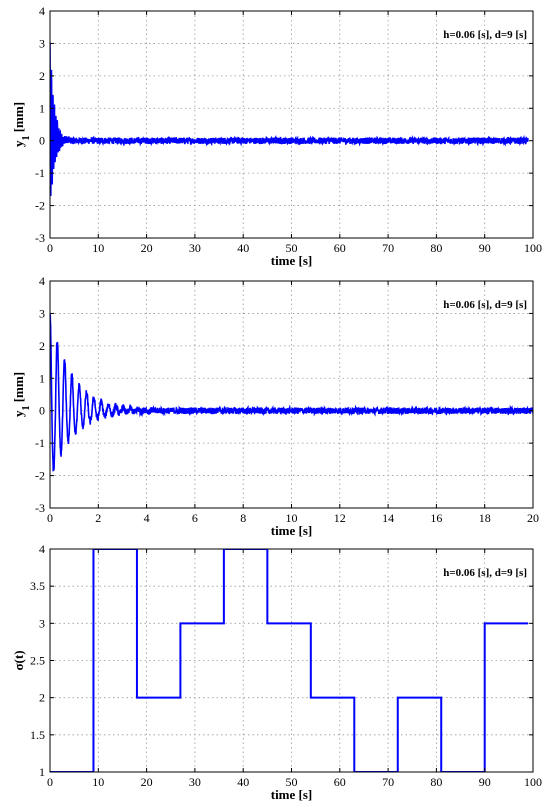 The image size is (550, 812). What do you see at coordinates (37, 586) in the screenshot?
I see `y-tick-label: 3.5` at bounding box center [37, 586].